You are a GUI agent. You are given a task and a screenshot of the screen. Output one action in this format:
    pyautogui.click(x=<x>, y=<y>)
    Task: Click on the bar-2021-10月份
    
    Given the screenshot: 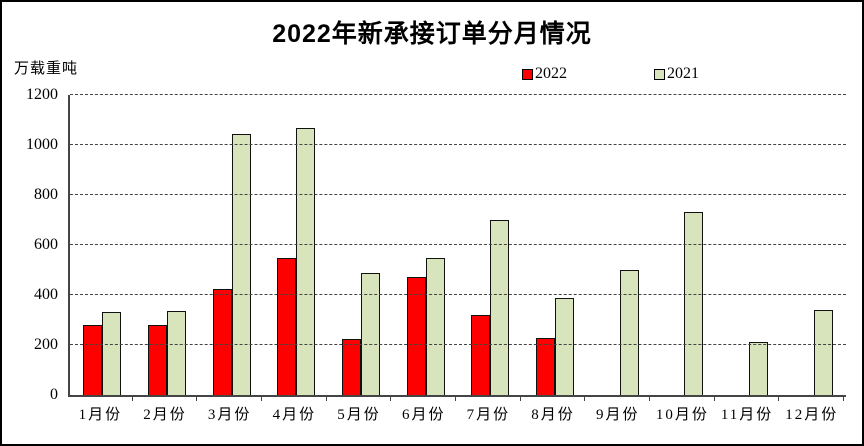 What is the action you would take?
    pyautogui.click(x=694, y=303)
    